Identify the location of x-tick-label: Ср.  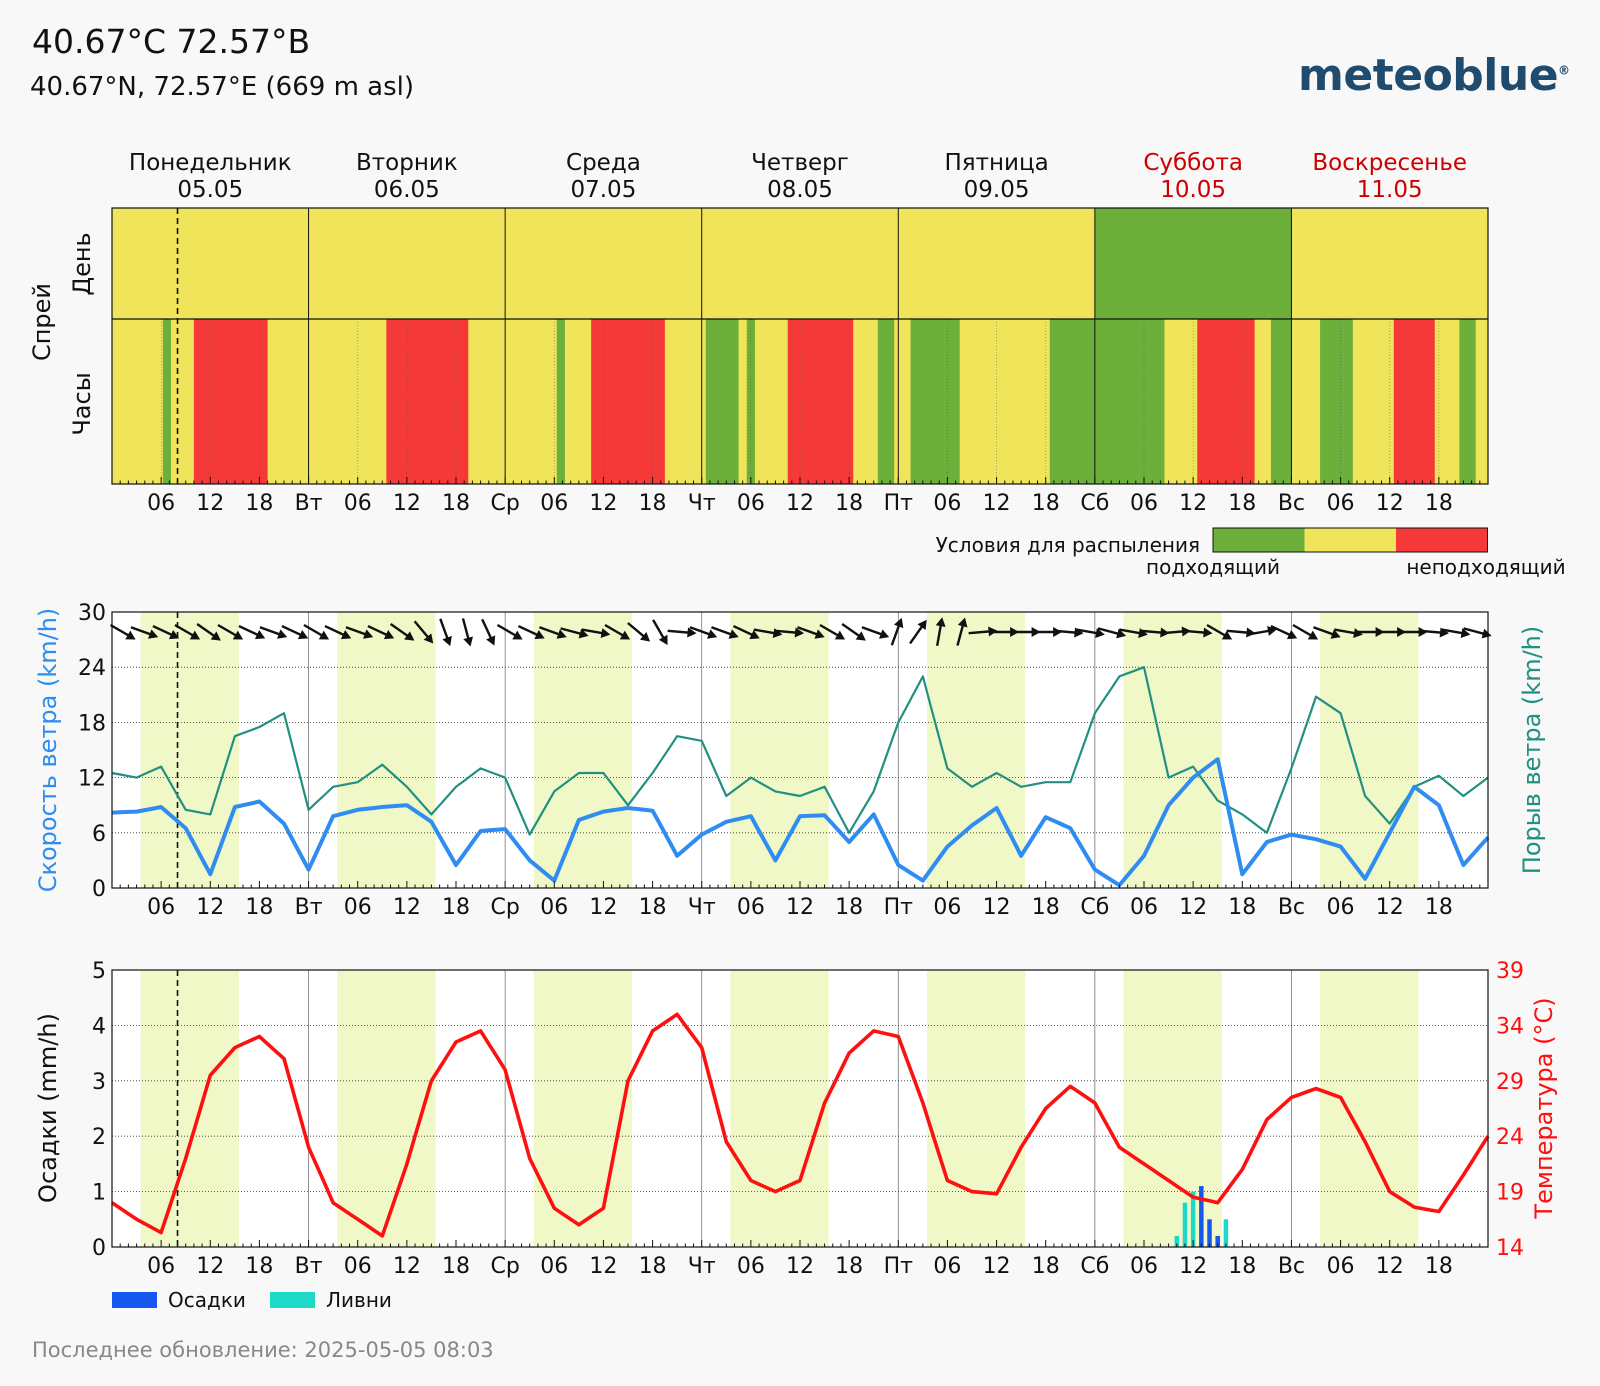
(504, 907).